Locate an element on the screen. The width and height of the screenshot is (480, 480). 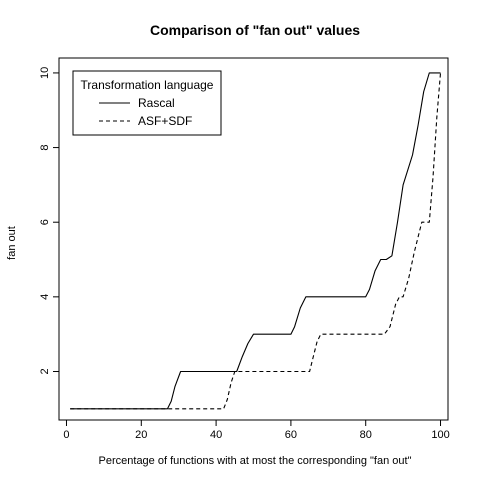
x-tick-label: 100 is located at coordinates (440, 435).